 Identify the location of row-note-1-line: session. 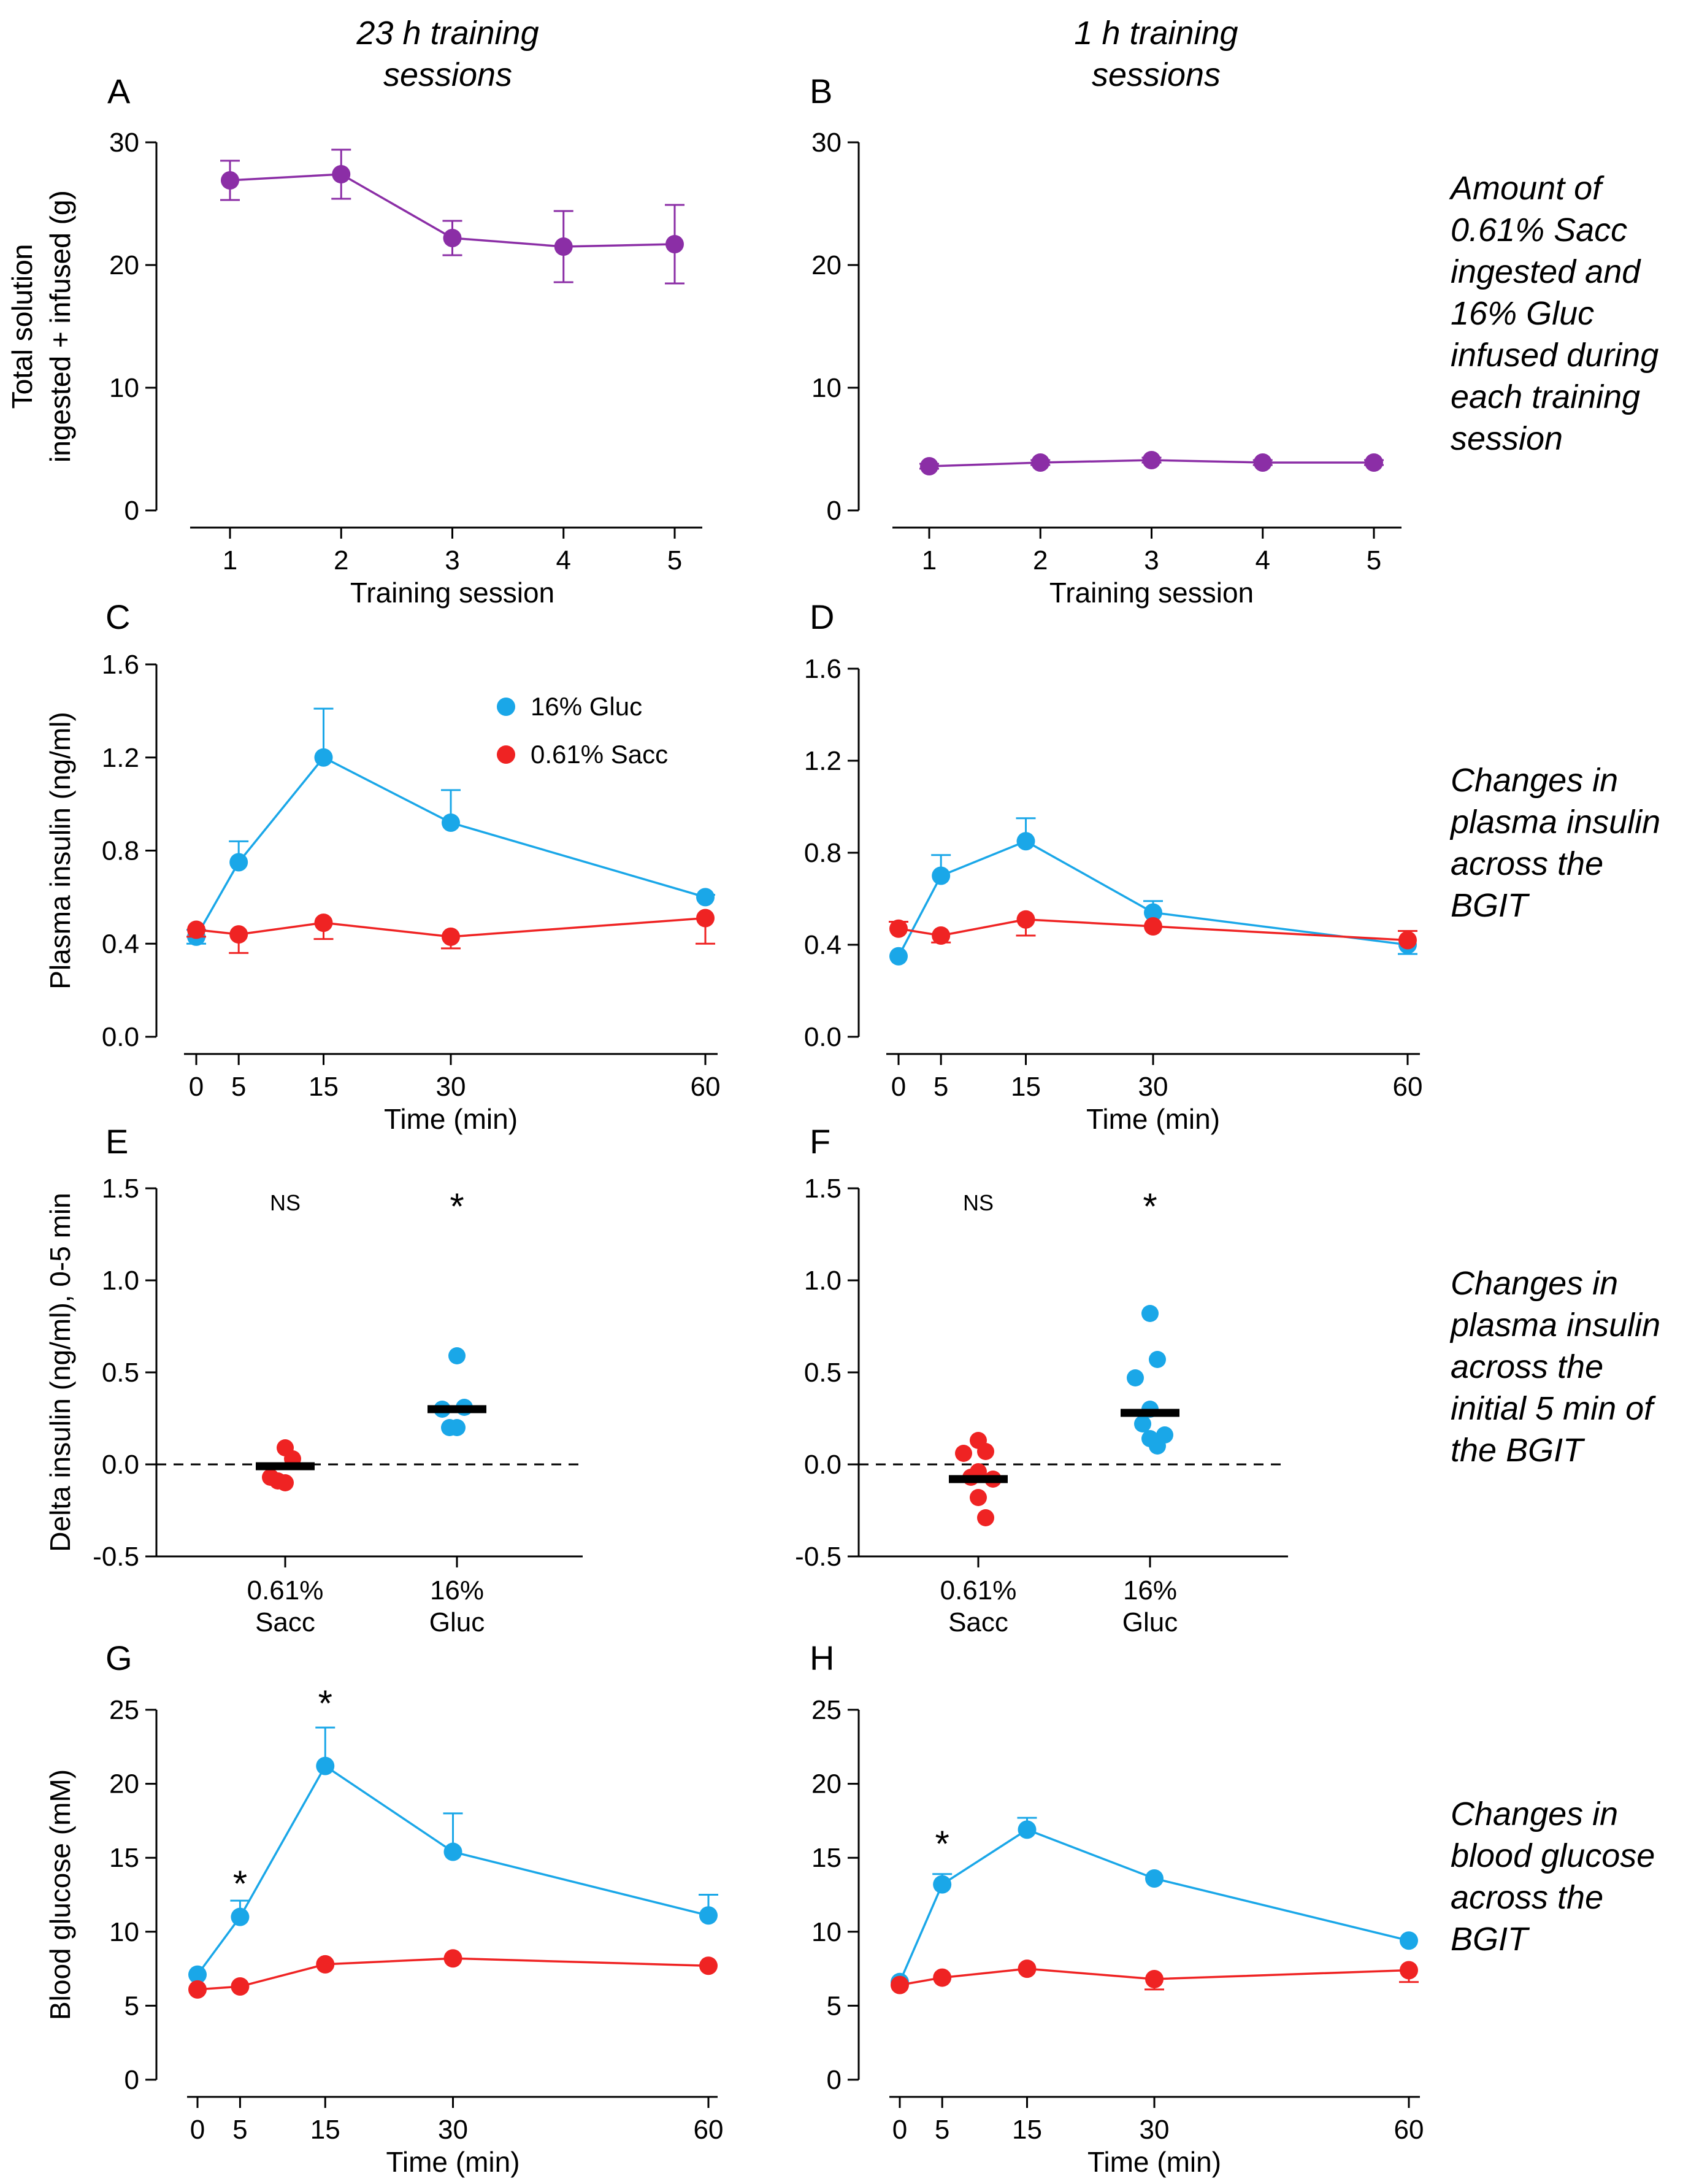
(1507, 438).